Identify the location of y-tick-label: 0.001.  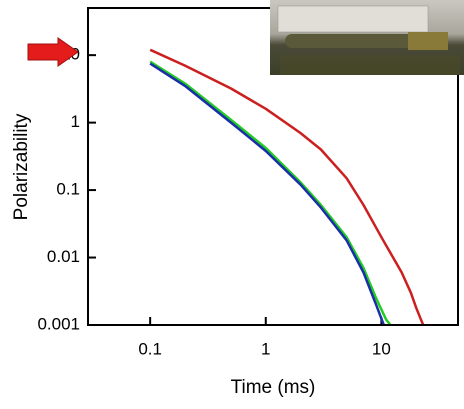
(58, 323).